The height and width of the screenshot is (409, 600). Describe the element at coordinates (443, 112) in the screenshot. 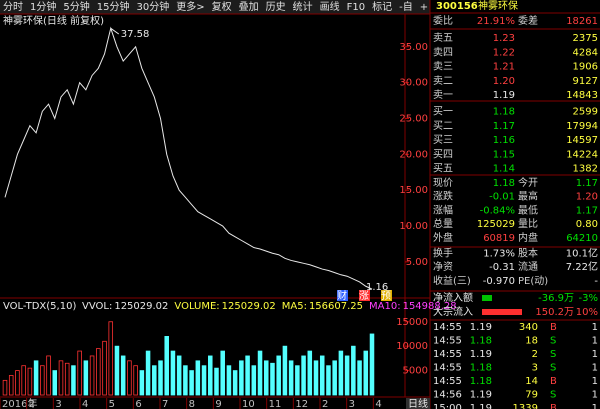

I see `order-book-cell: 买一` at that location.